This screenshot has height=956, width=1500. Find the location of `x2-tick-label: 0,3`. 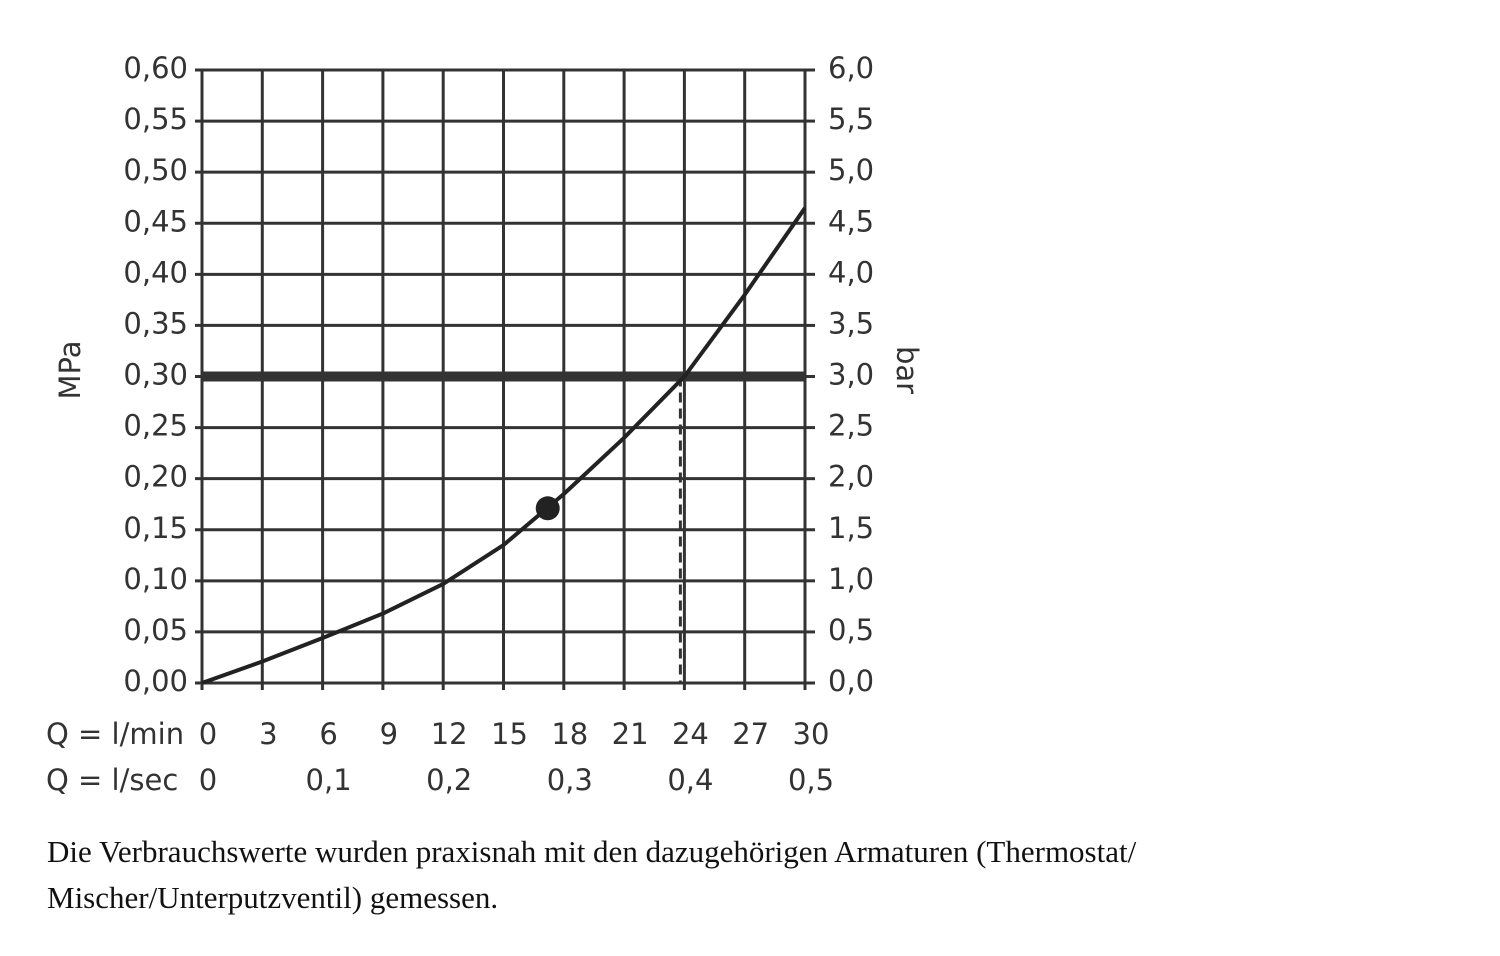

x2-tick-label: 0,3 is located at coordinates (570, 780).